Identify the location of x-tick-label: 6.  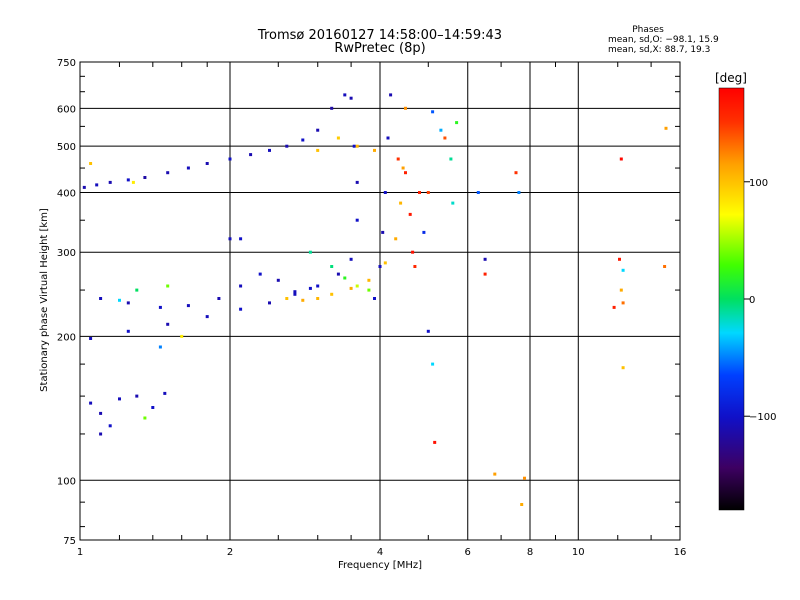
(468, 552).